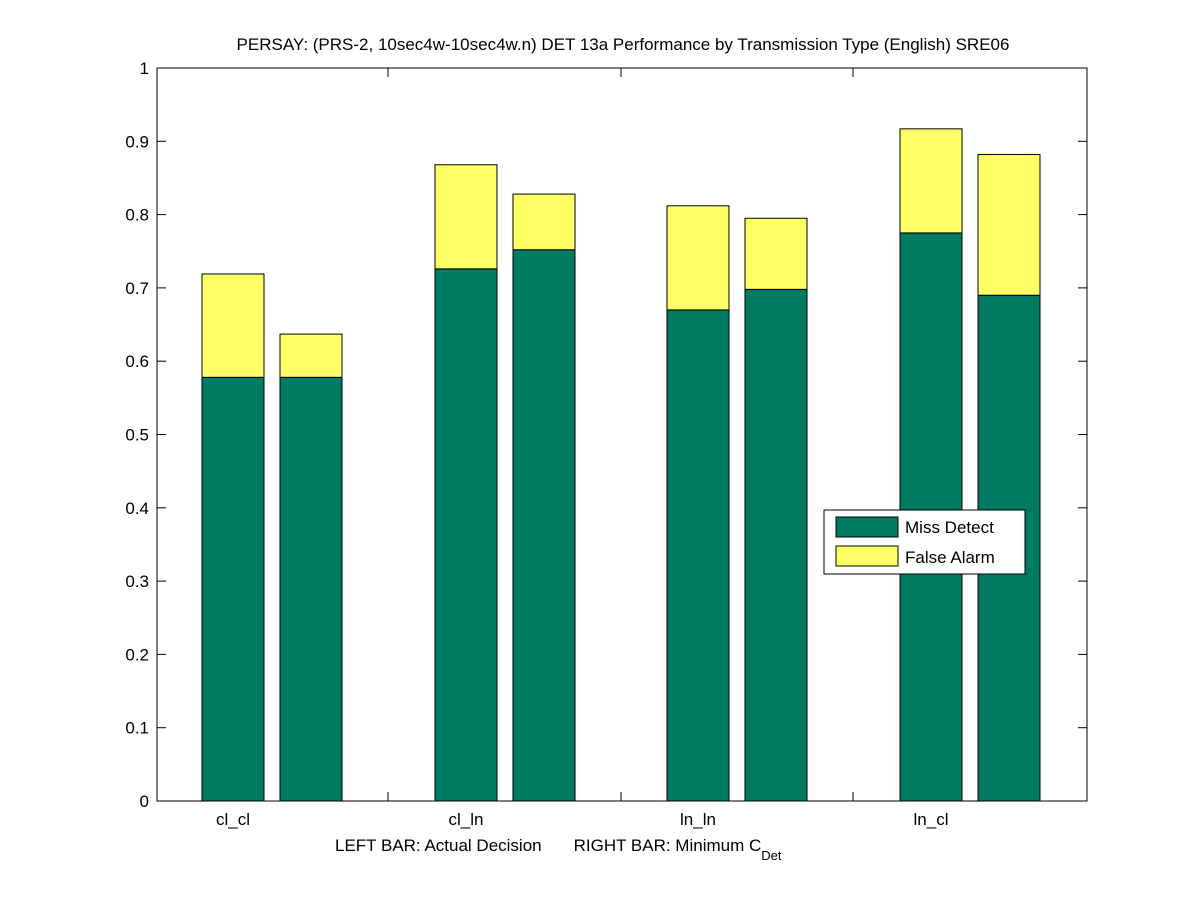 This screenshot has width=1201, height=900. What do you see at coordinates (867, 556) in the screenshot?
I see `legend-swatch-false-alarm` at bounding box center [867, 556].